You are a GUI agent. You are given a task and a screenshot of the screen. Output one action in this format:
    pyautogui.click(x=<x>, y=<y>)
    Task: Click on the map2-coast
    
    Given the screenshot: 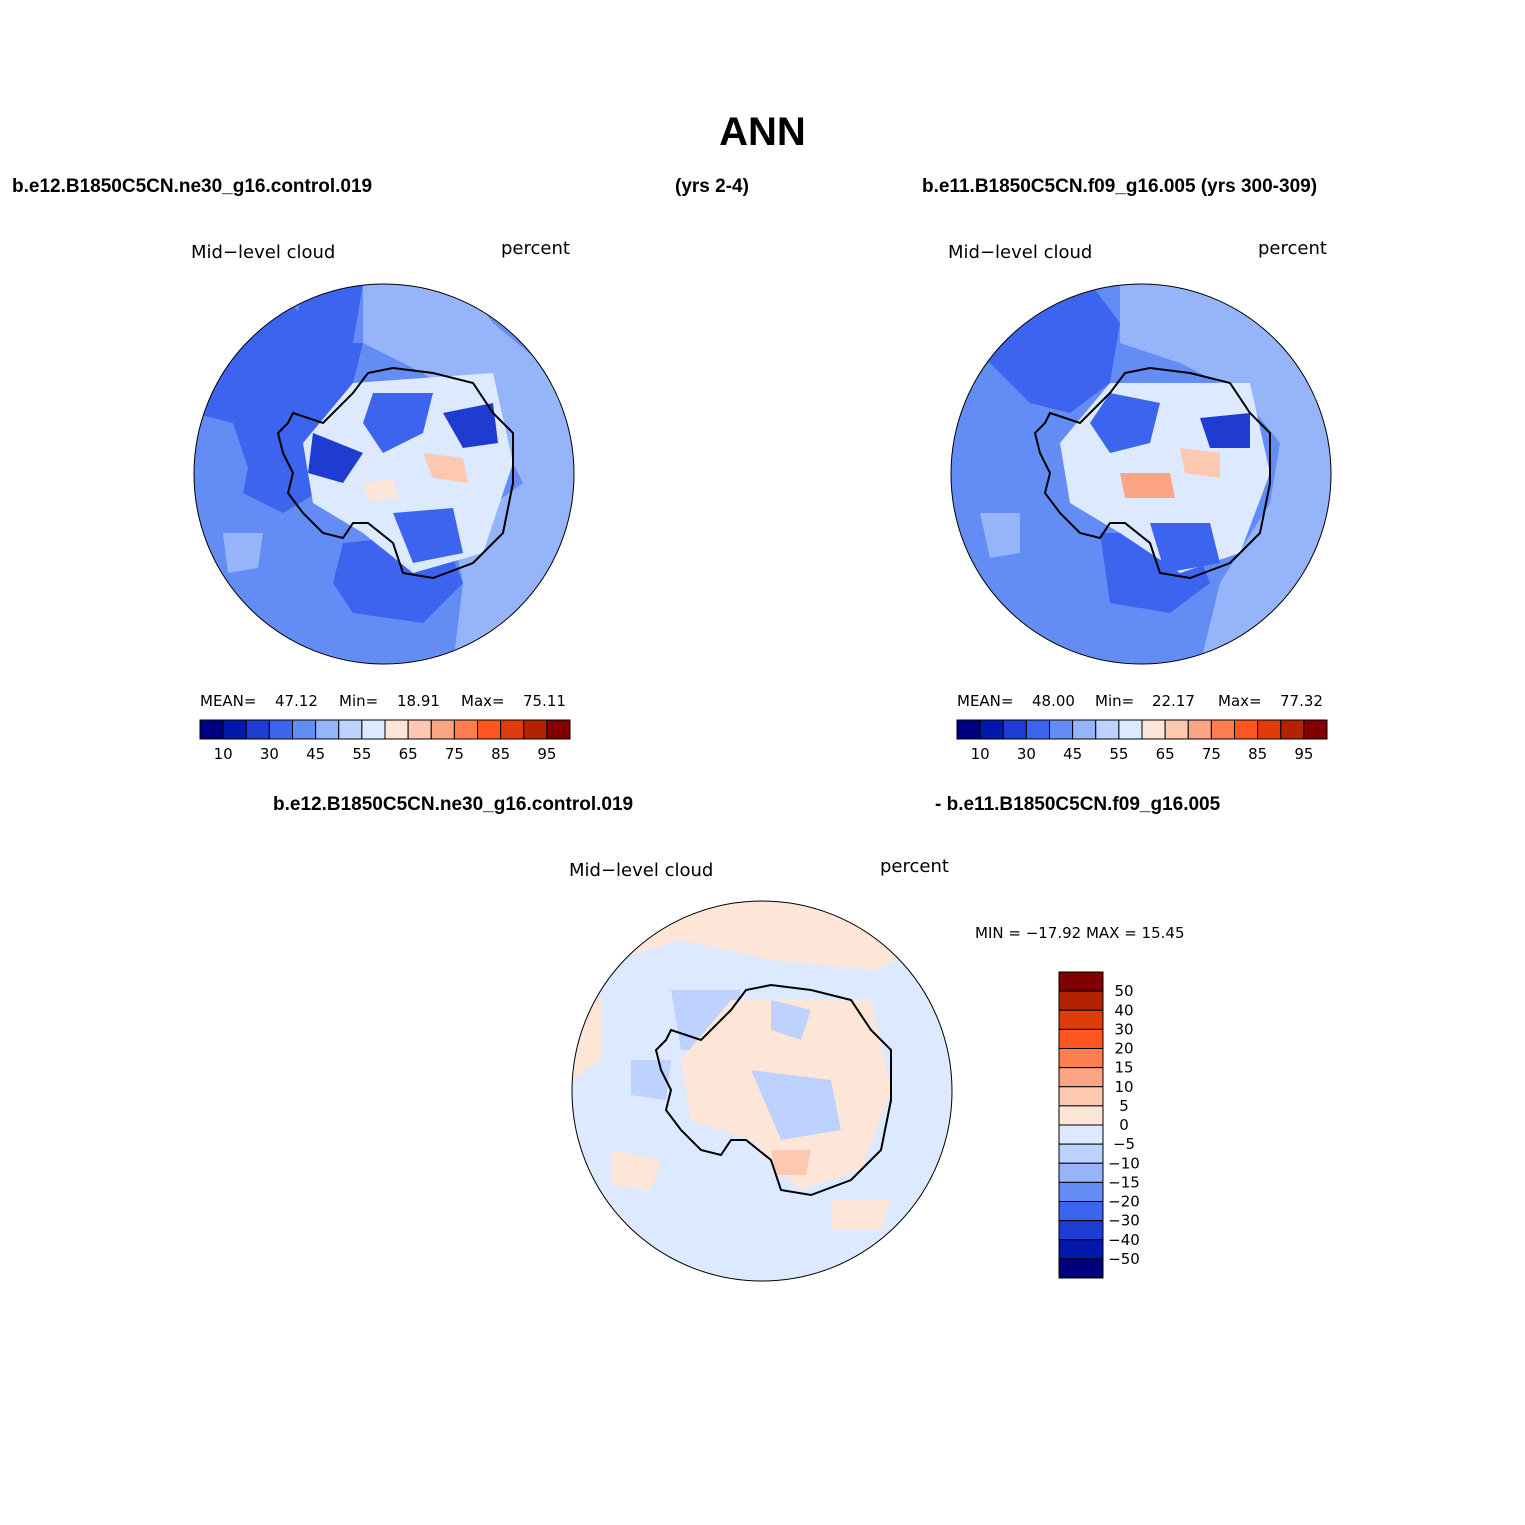 What is the action you would take?
    pyautogui.click(x=1152, y=473)
    